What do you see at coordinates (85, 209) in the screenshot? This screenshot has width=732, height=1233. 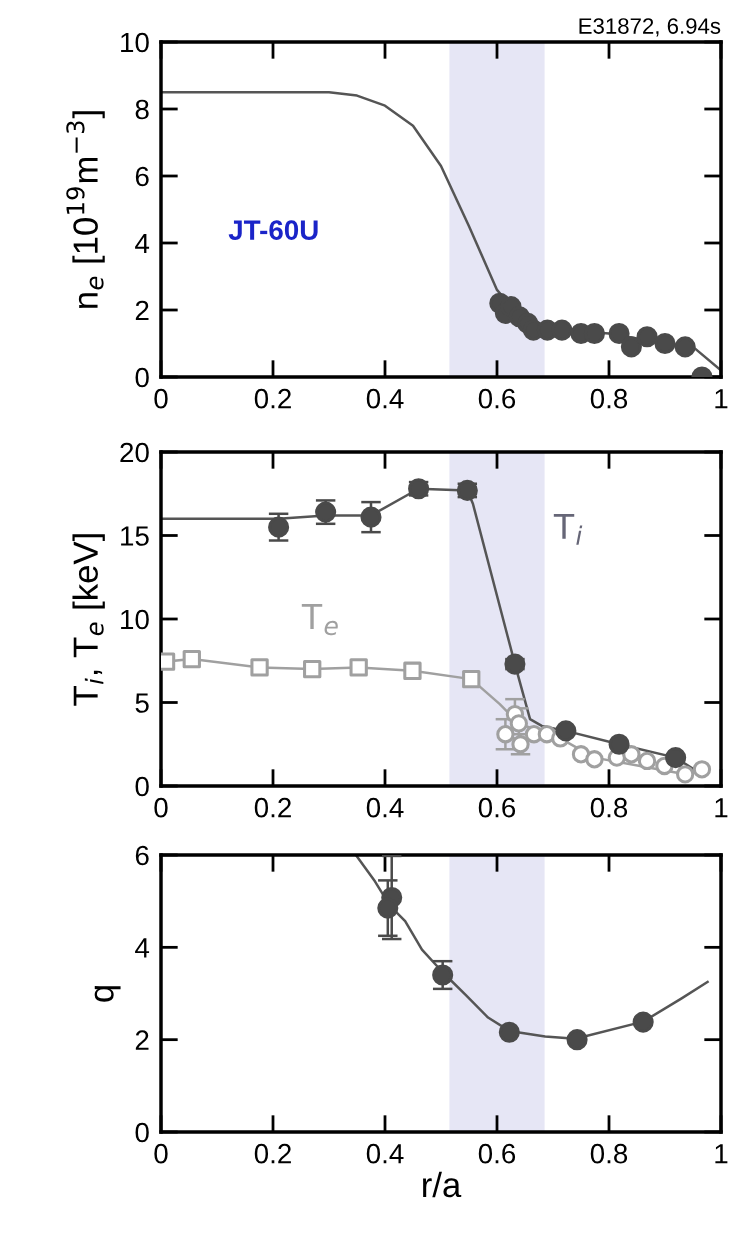 I see `y-axis-title: n$_{e}$ [10$^{19}$m$^{−3}$]` at bounding box center [85, 209].